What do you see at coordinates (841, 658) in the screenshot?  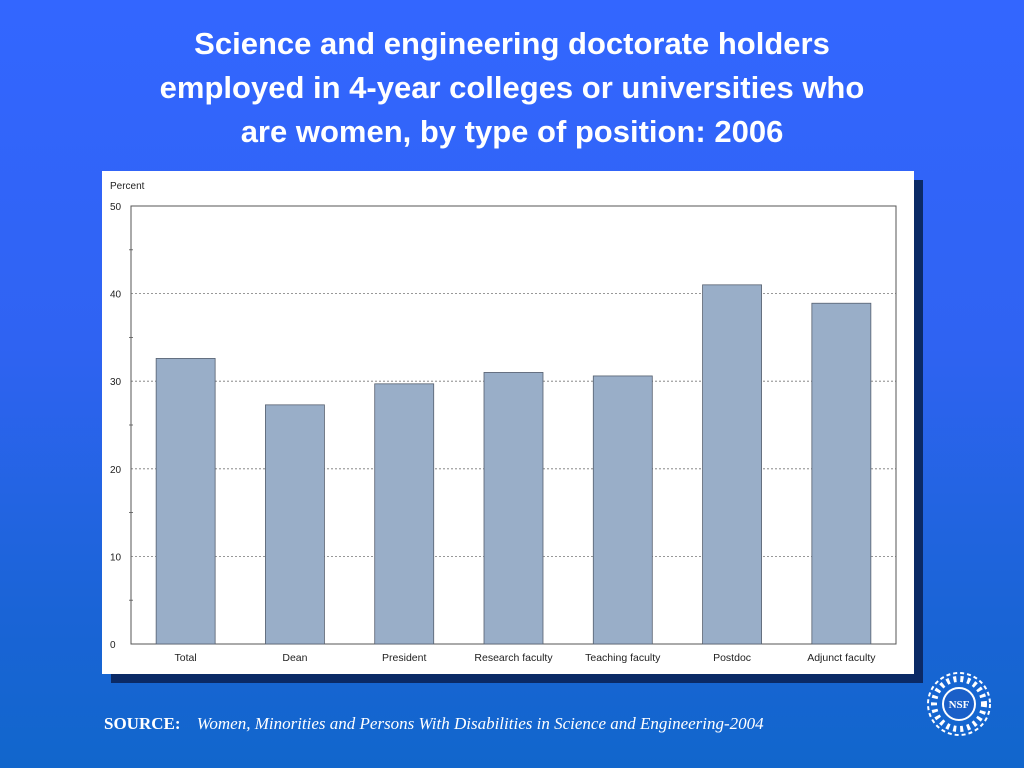 I see `x-tick-label: Adjunct faculty` at bounding box center [841, 658].